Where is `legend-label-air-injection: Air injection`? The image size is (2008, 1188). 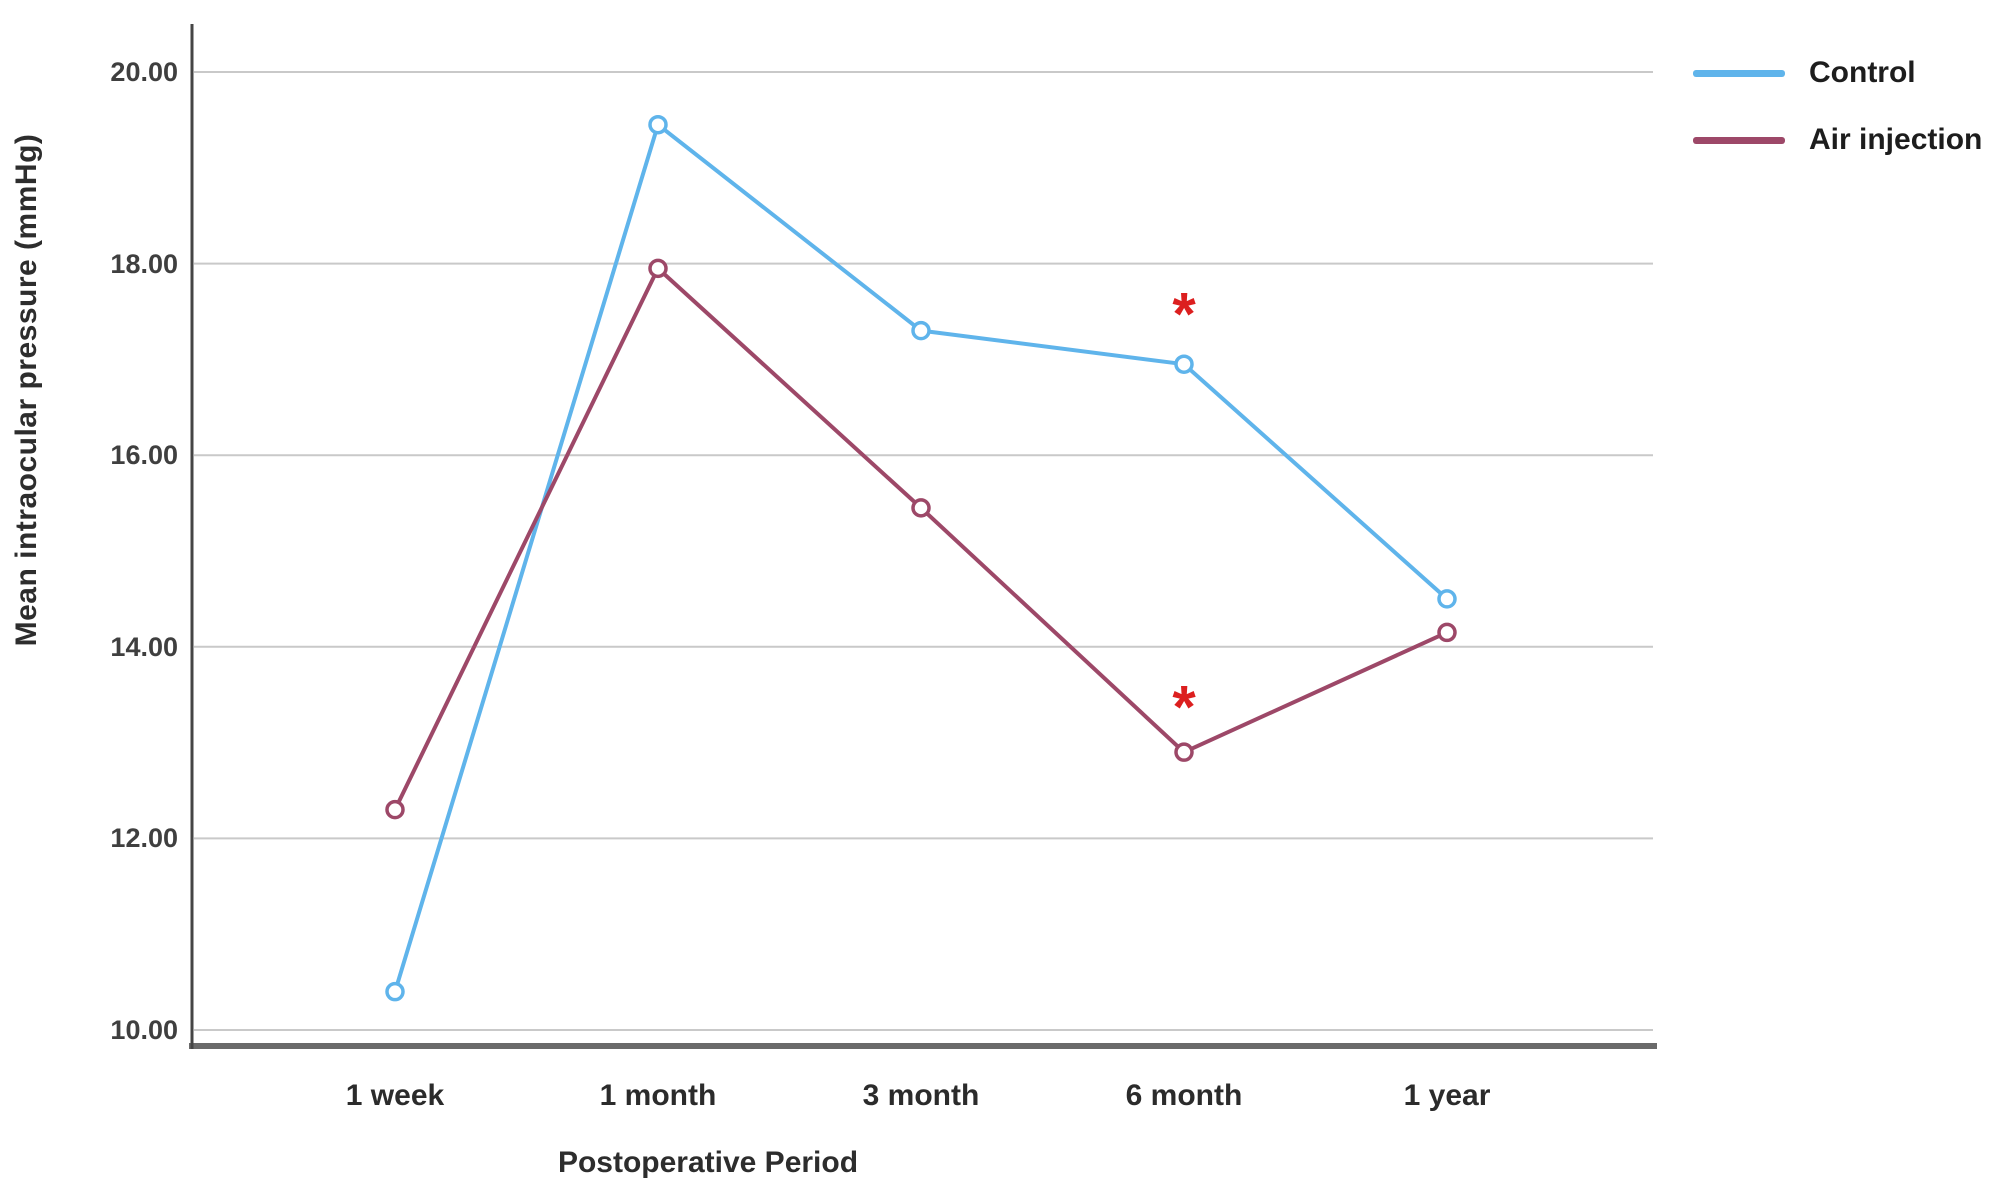 legend-label-air-injection: Air injection is located at coordinates (1896, 139).